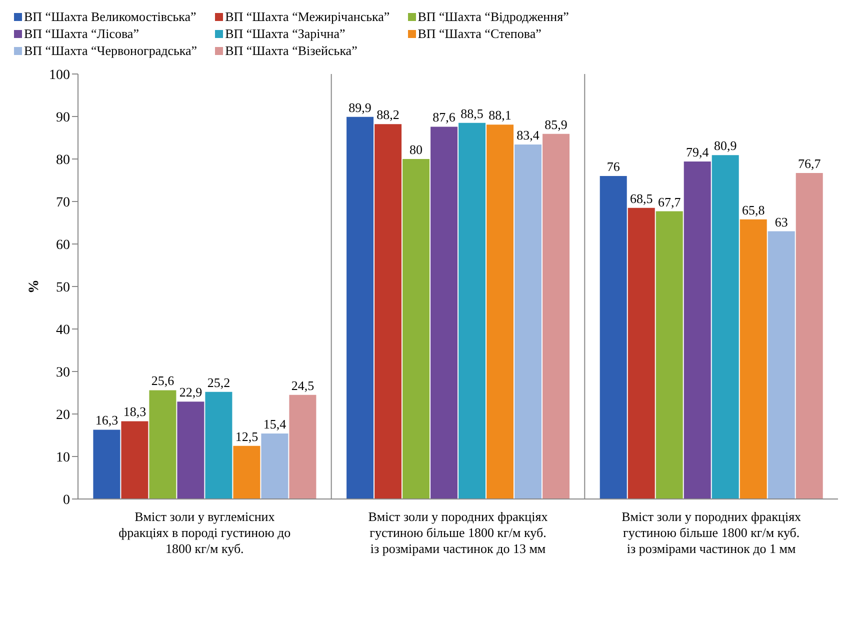 This screenshot has width=851, height=622. I want to click on data-label: 63, so click(781, 222).